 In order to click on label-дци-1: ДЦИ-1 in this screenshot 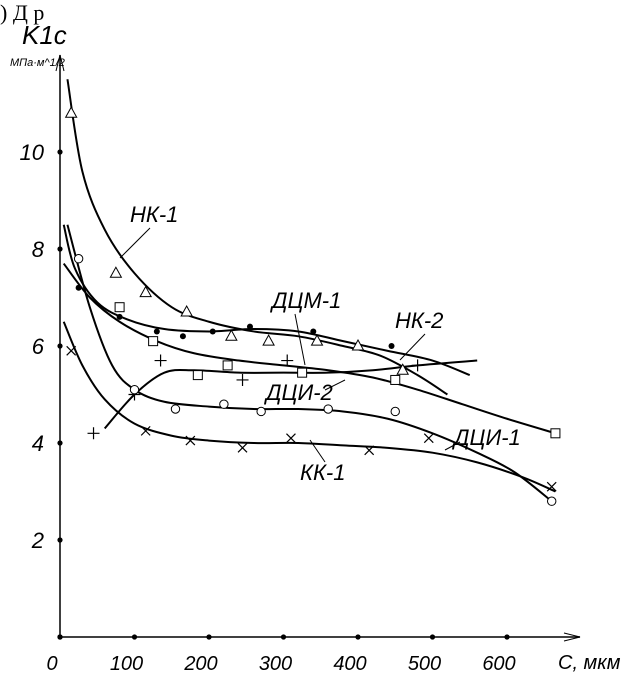, I will do `click(486, 437)`.